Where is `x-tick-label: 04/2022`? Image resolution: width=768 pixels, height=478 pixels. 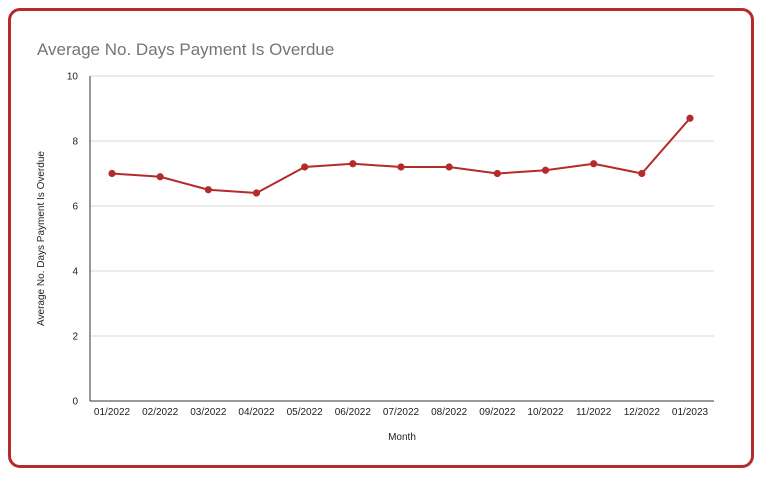 x-tick-label: 04/2022 is located at coordinates (256, 412).